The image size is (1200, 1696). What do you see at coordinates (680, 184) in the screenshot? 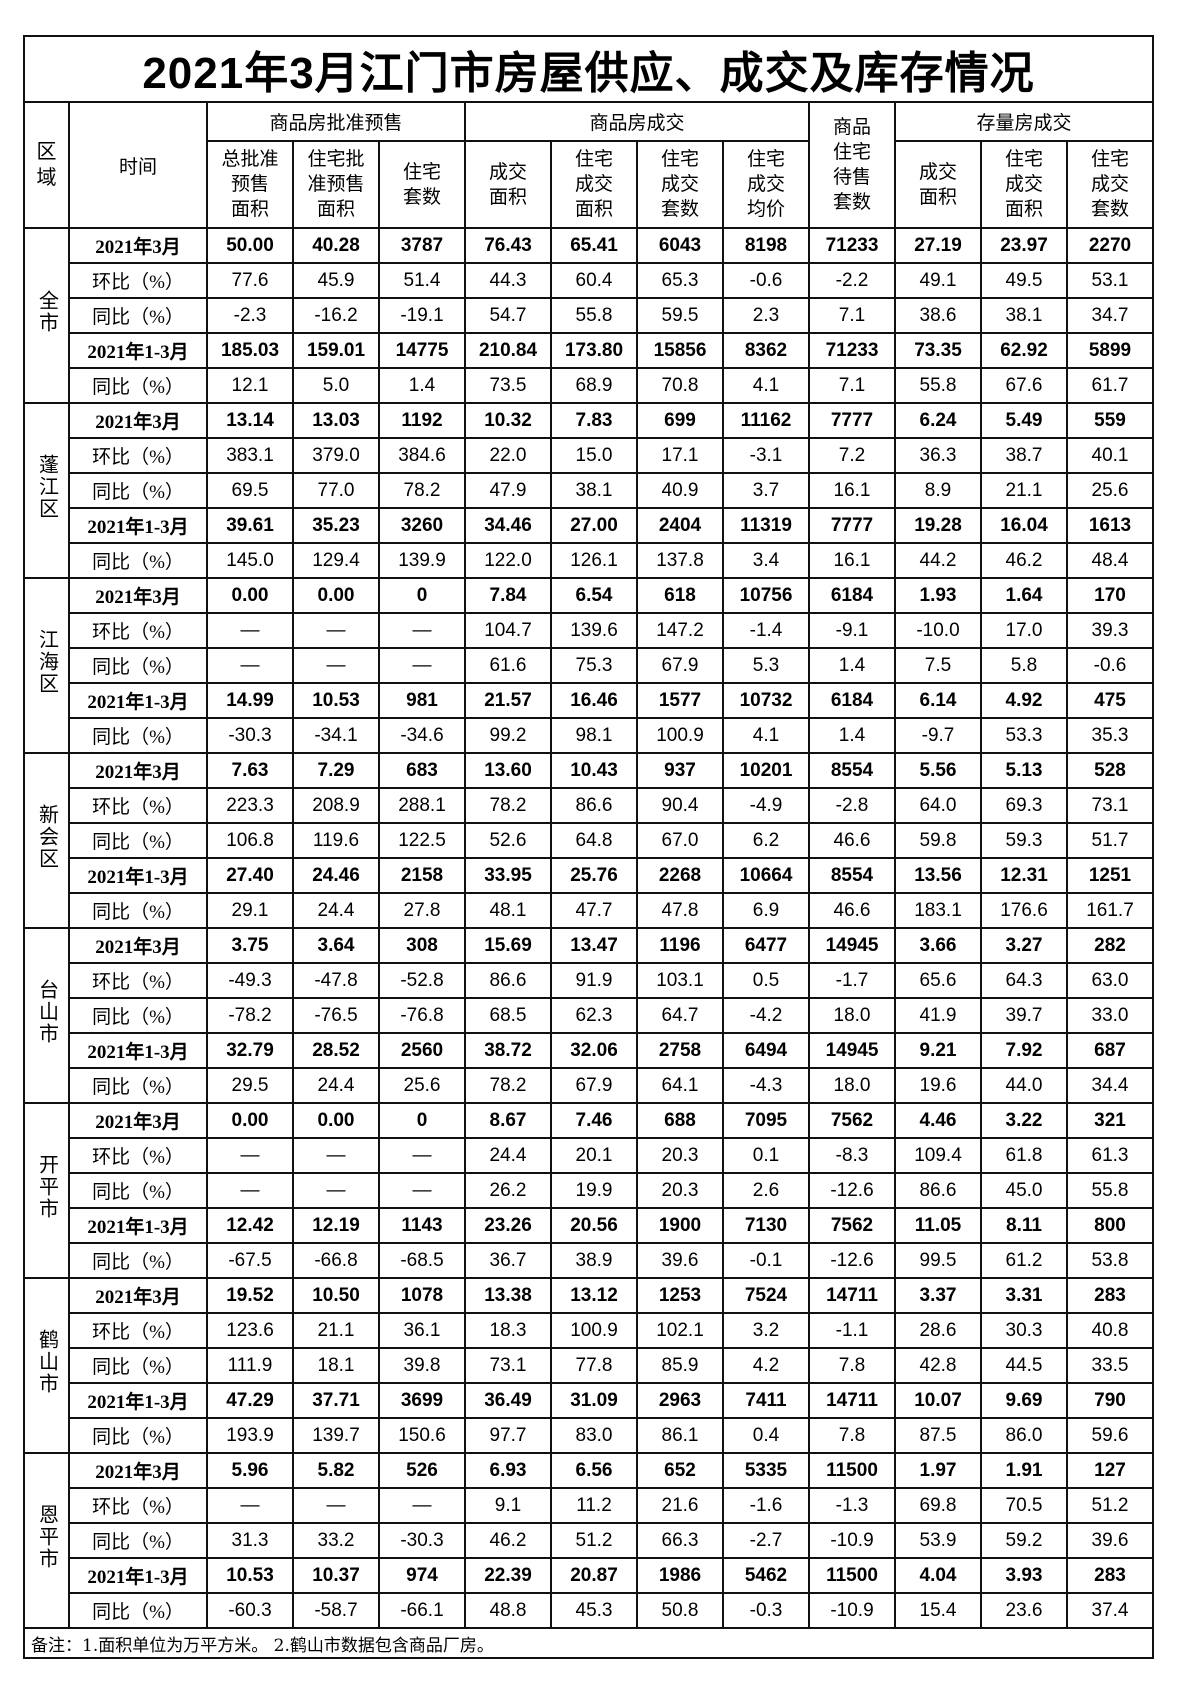
I see `header-deal-col-3: 住宅 成交 套数` at bounding box center [680, 184].